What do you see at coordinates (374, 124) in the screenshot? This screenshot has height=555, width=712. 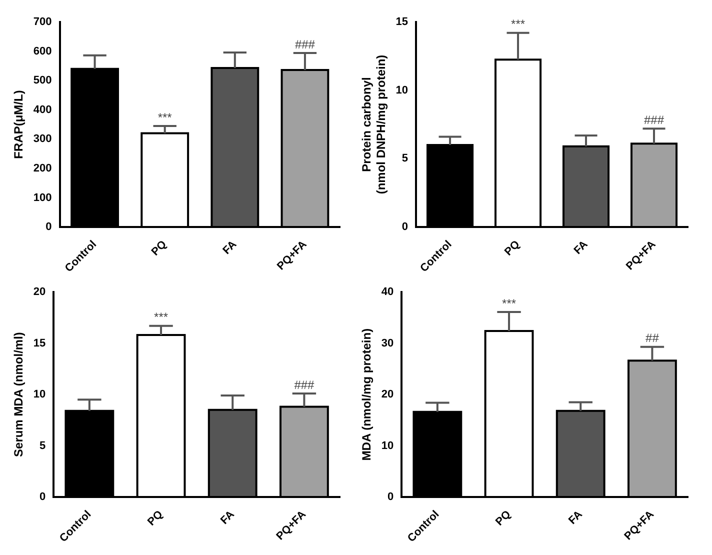 I see `y-axis-title: Protein carbonyl (nmol DNPH/mg protein)` at bounding box center [374, 124].